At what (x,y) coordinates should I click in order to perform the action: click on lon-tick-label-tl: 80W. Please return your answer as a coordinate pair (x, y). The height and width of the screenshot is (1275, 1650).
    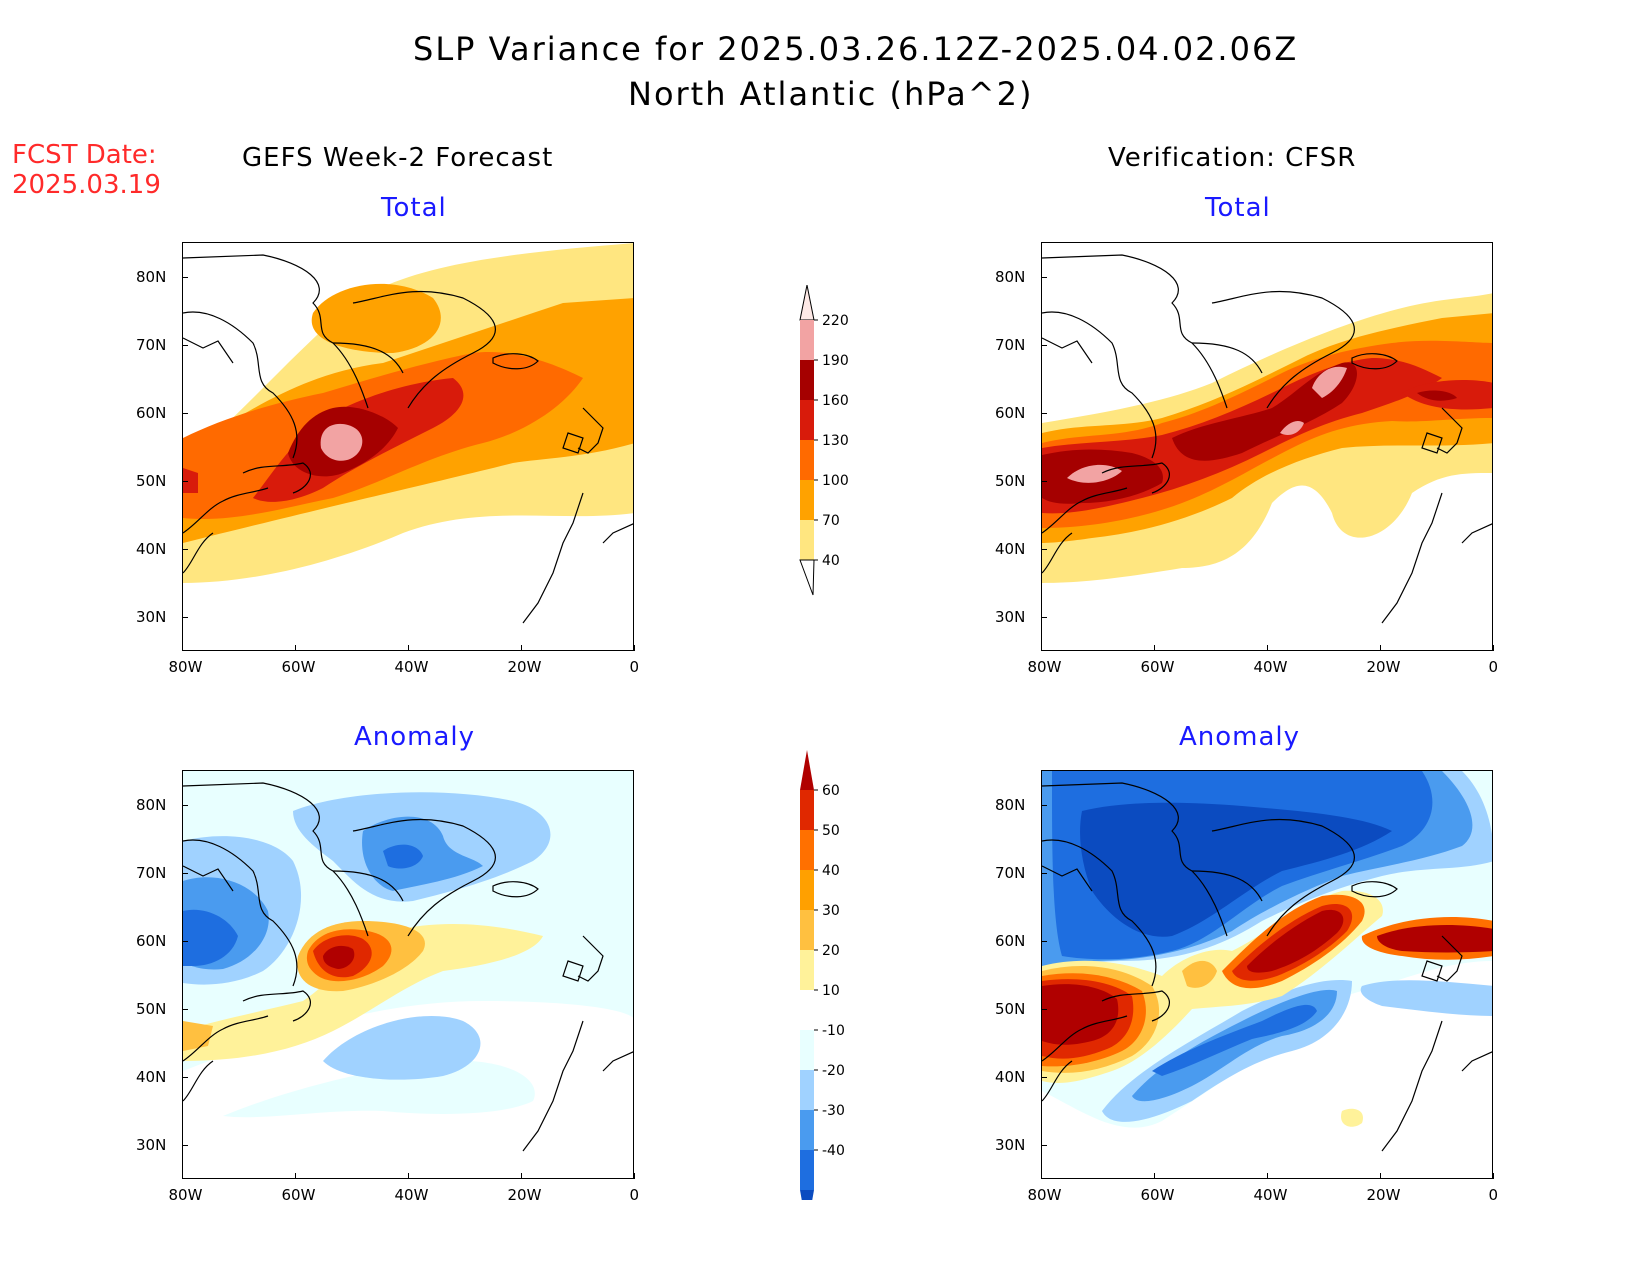
    Looking at the image, I should click on (185, 667).